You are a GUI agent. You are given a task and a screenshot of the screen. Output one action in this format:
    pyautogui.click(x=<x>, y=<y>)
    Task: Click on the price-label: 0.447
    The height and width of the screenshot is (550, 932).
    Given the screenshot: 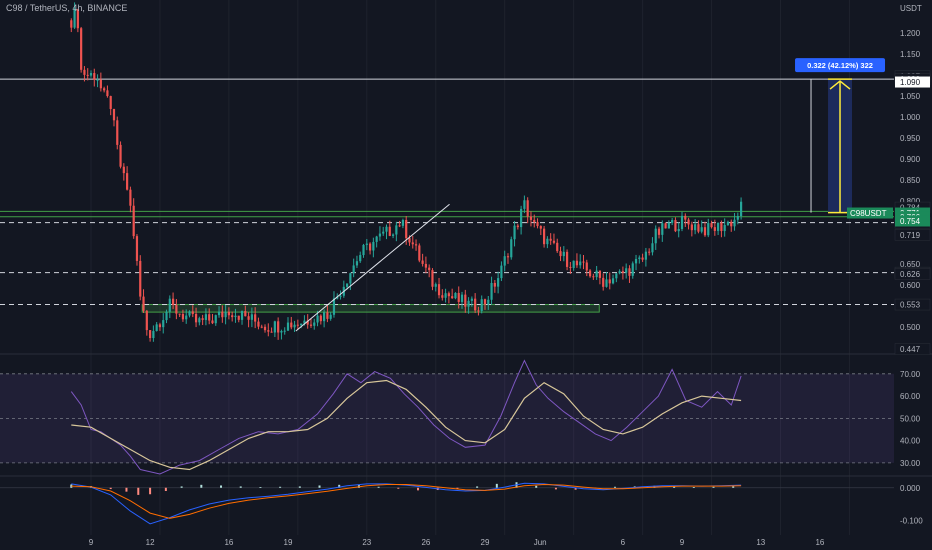 What is the action you would take?
    pyautogui.click(x=910, y=349)
    